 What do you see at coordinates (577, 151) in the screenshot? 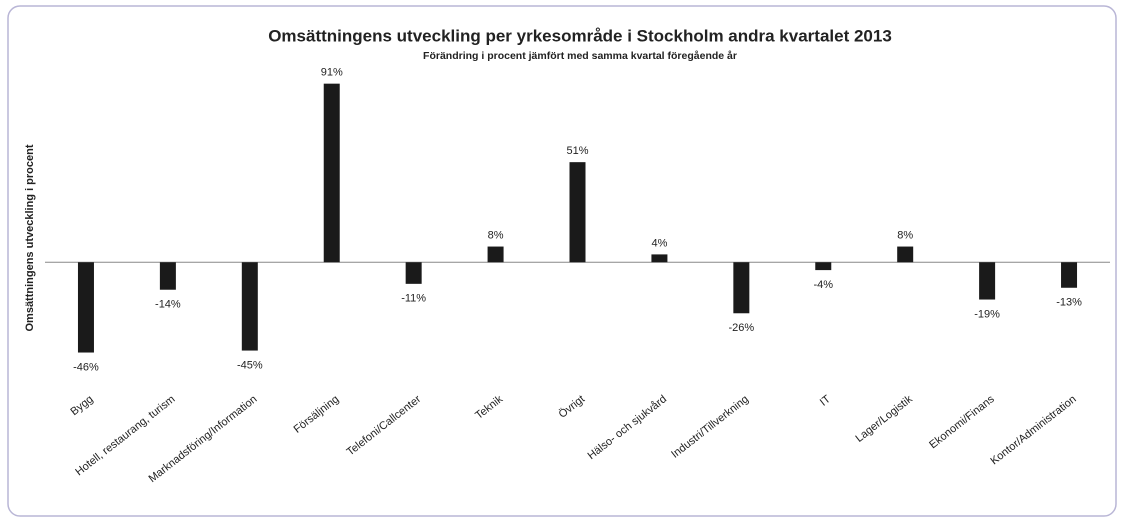
I see `value-label: 51%` at bounding box center [577, 151].